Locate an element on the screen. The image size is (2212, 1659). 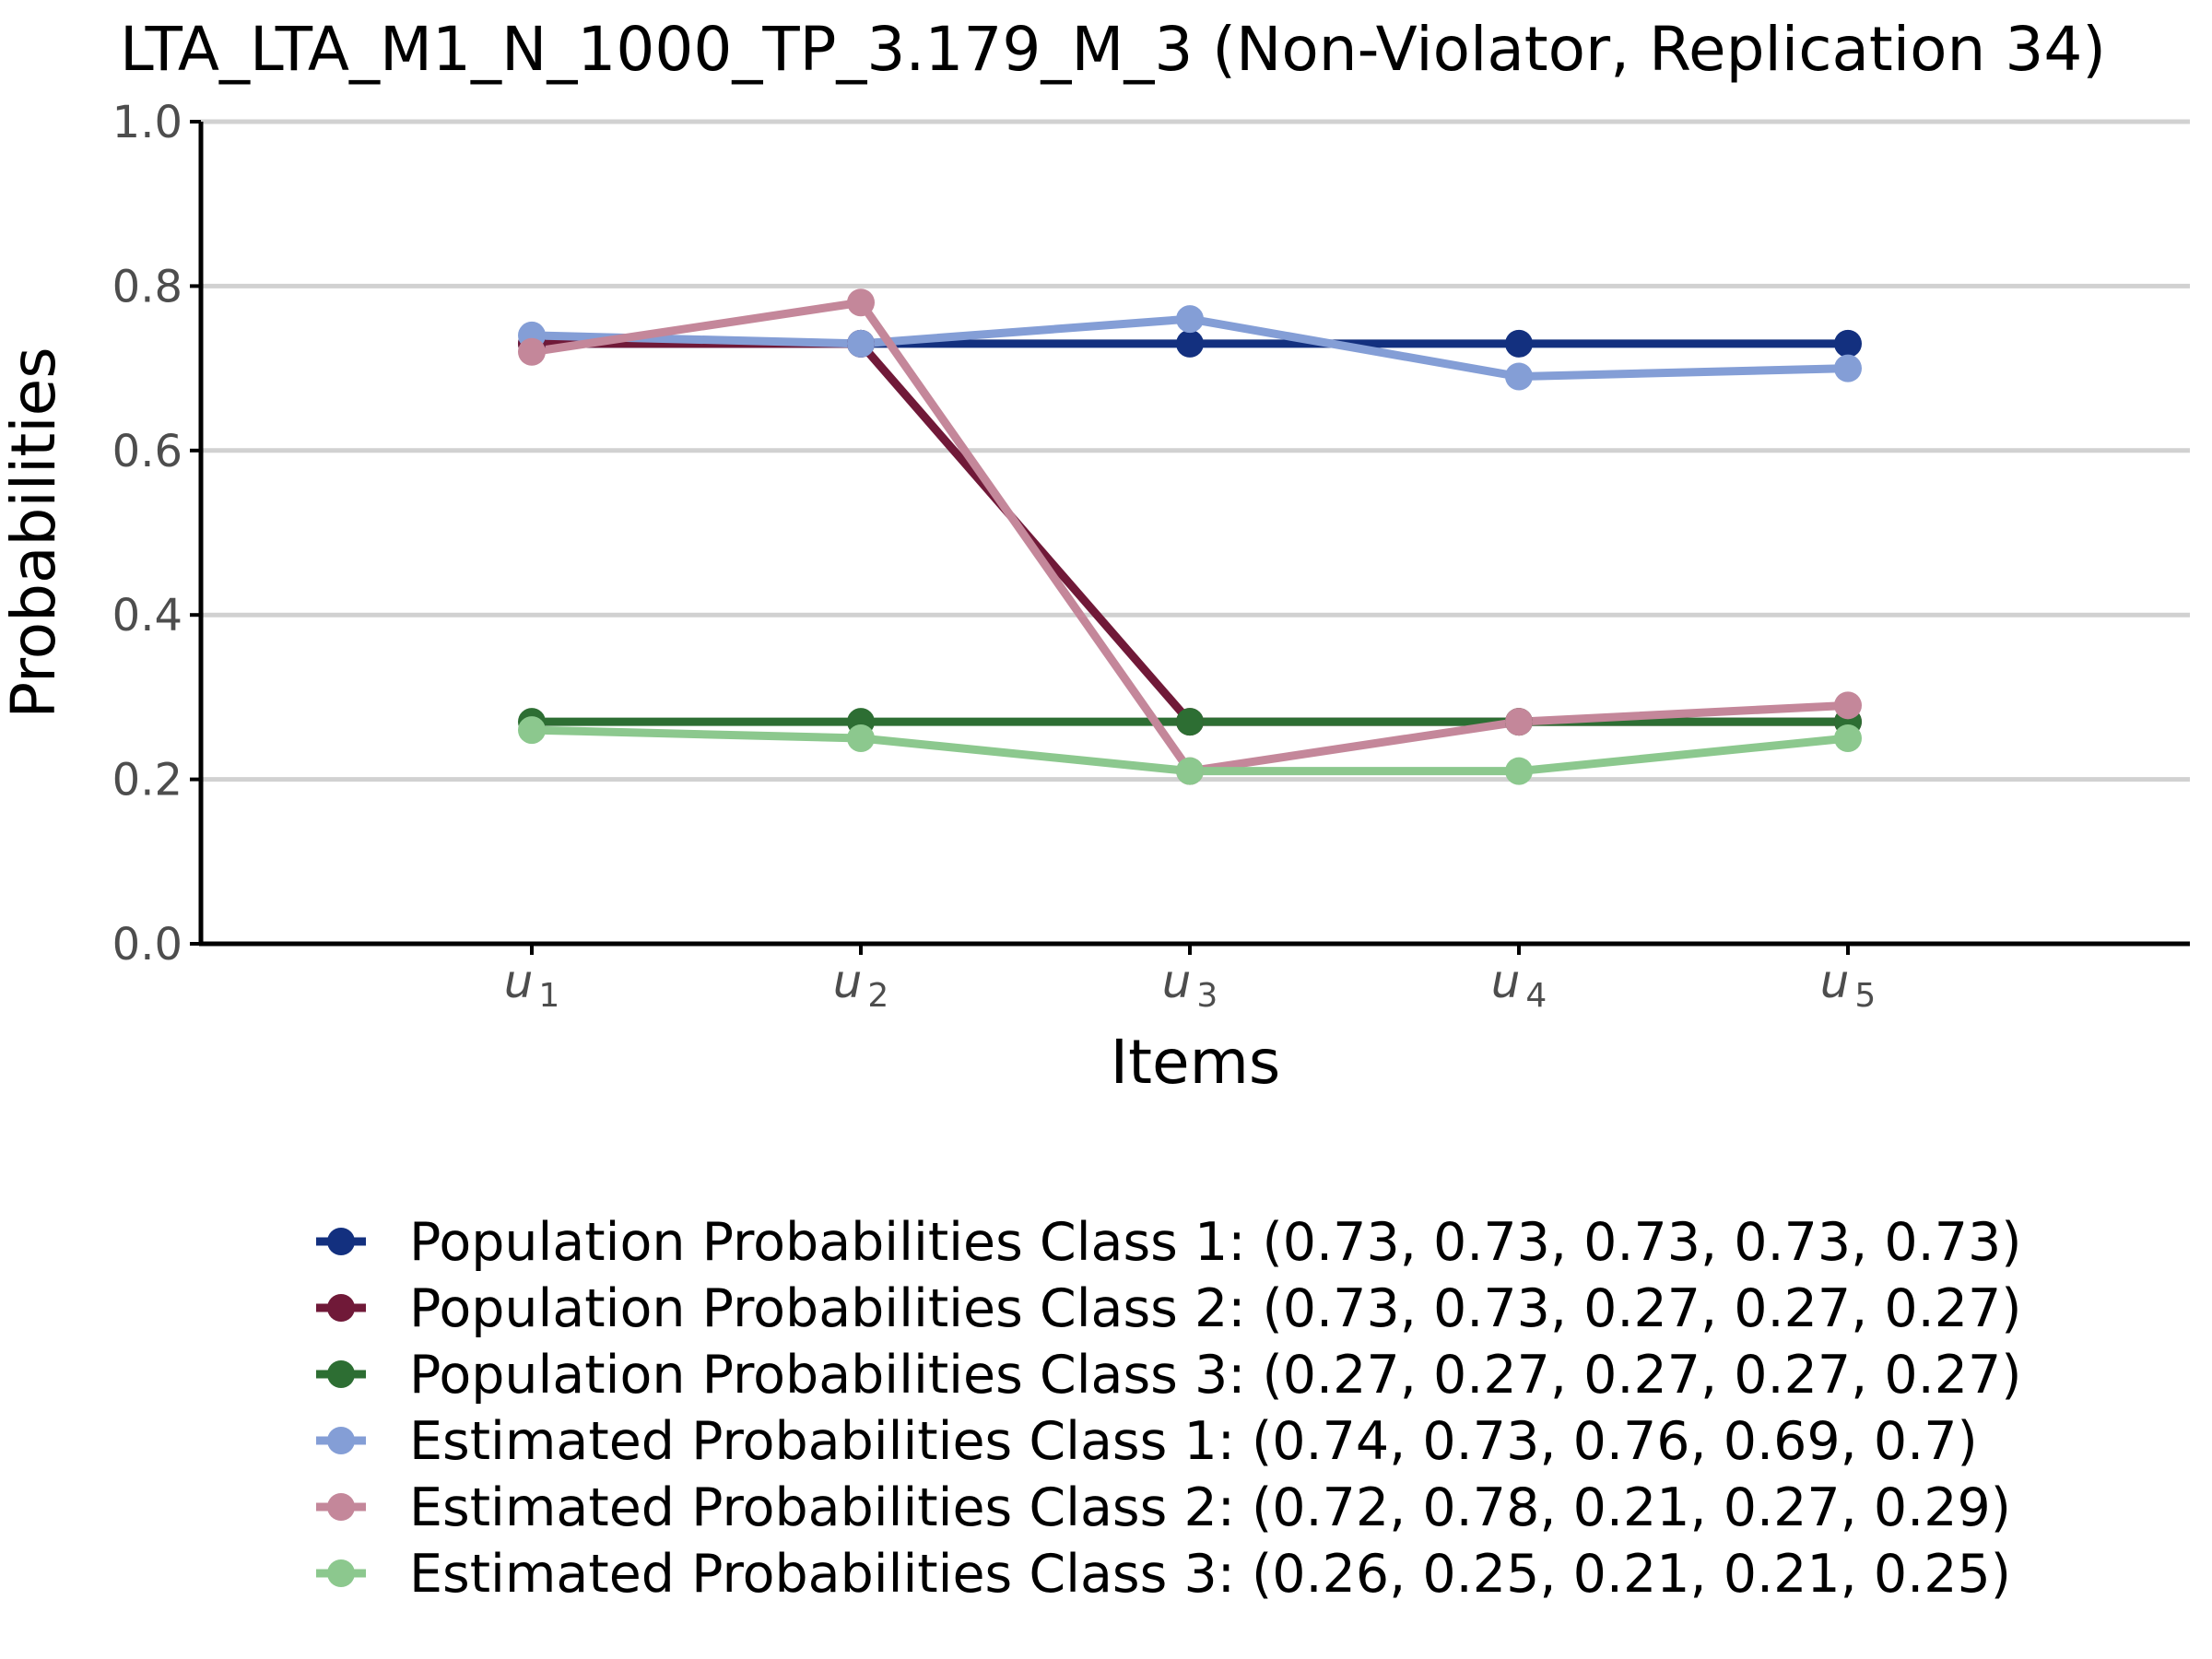
y-axis-ticks: 0.0 0.2 0.4 0.6 0.8 1.0 is located at coordinates (156, 534).